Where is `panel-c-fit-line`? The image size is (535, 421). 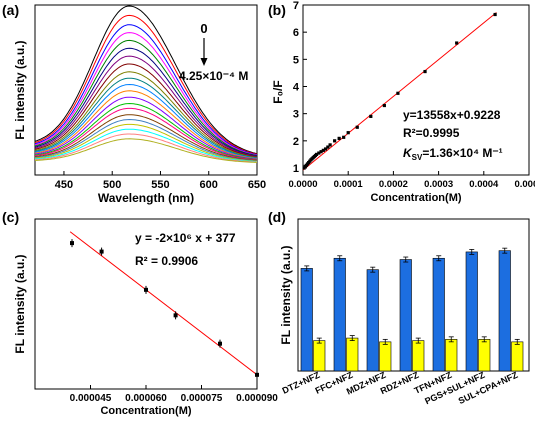 panel-c-fit-line is located at coordinates (164, 304).